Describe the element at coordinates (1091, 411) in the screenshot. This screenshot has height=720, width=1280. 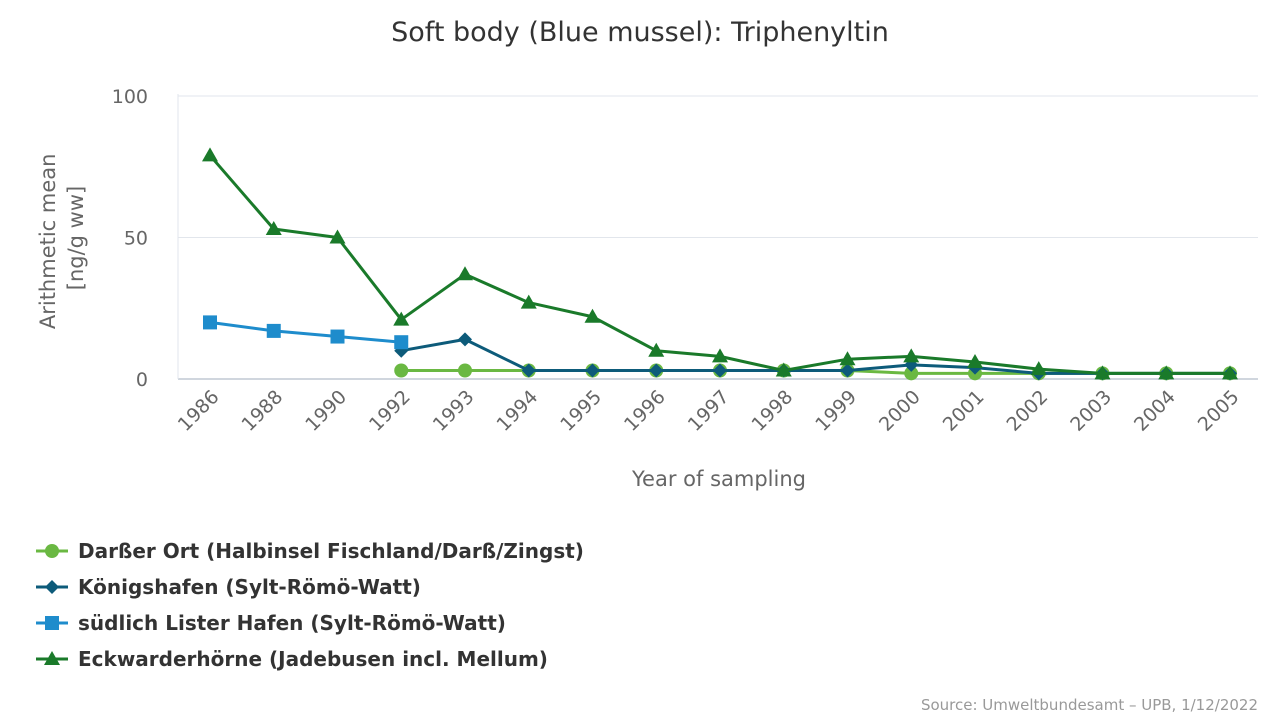
I see `x-tick-label: 2003` at that location.